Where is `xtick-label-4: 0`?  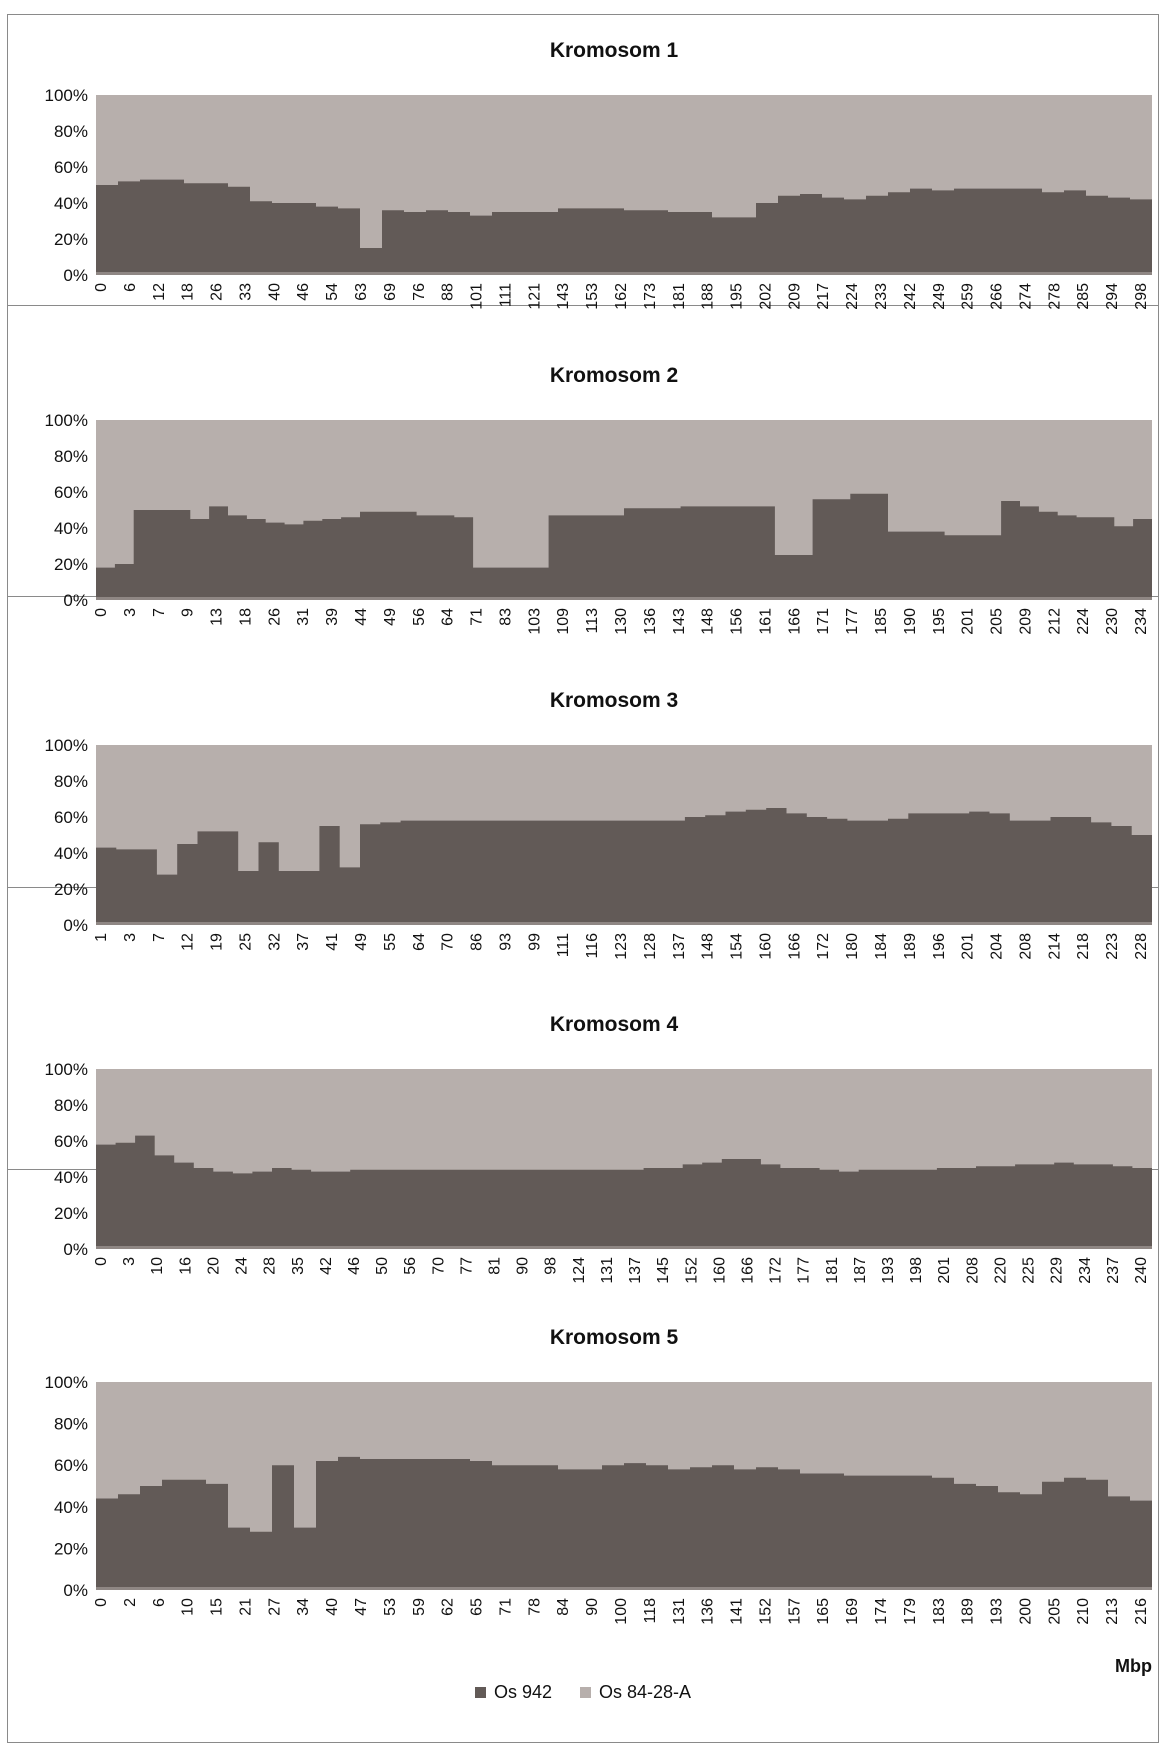 xtick-label-4: 0 is located at coordinates (101, 1261).